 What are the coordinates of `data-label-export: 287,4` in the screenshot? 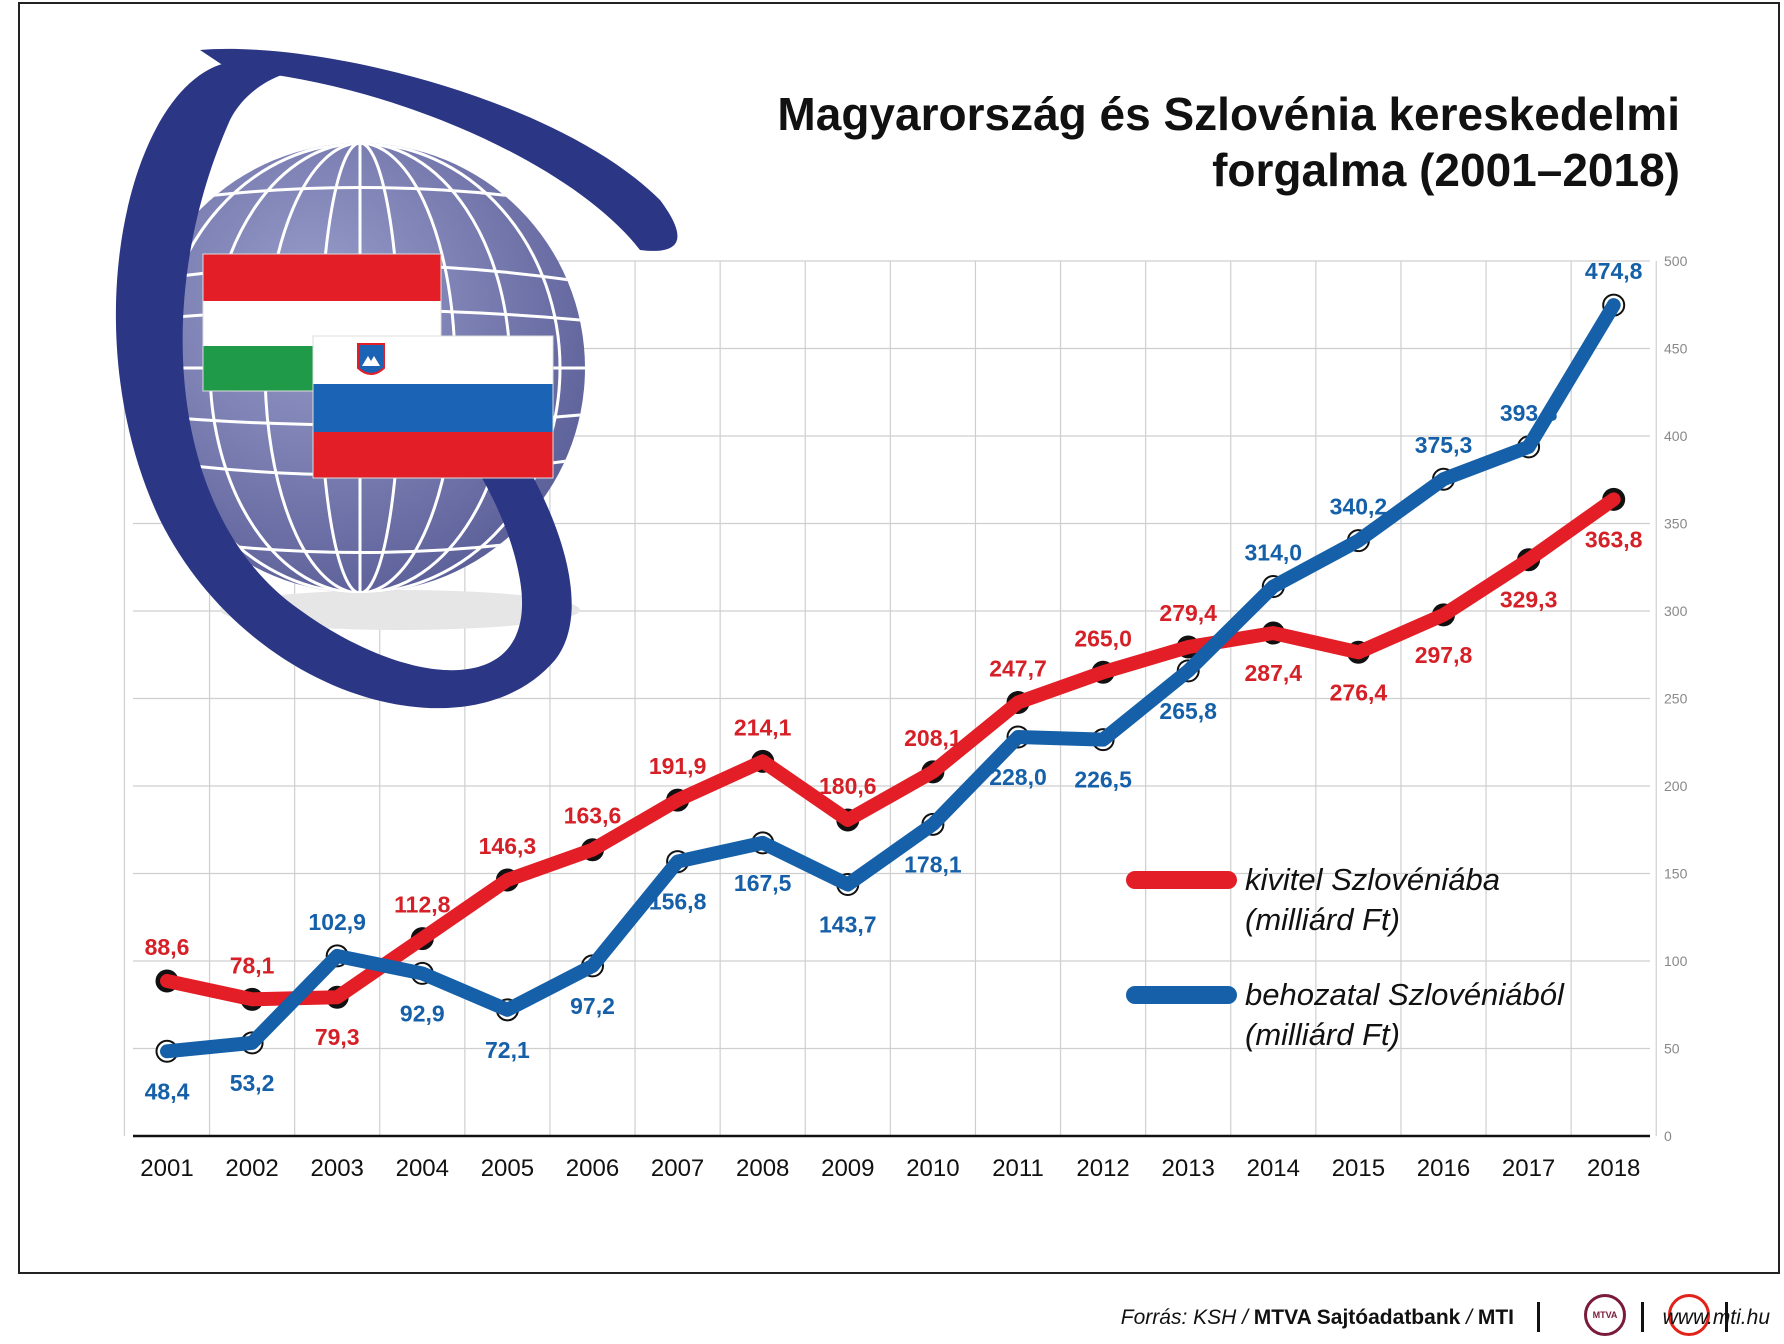 It's located at (1274, 673).